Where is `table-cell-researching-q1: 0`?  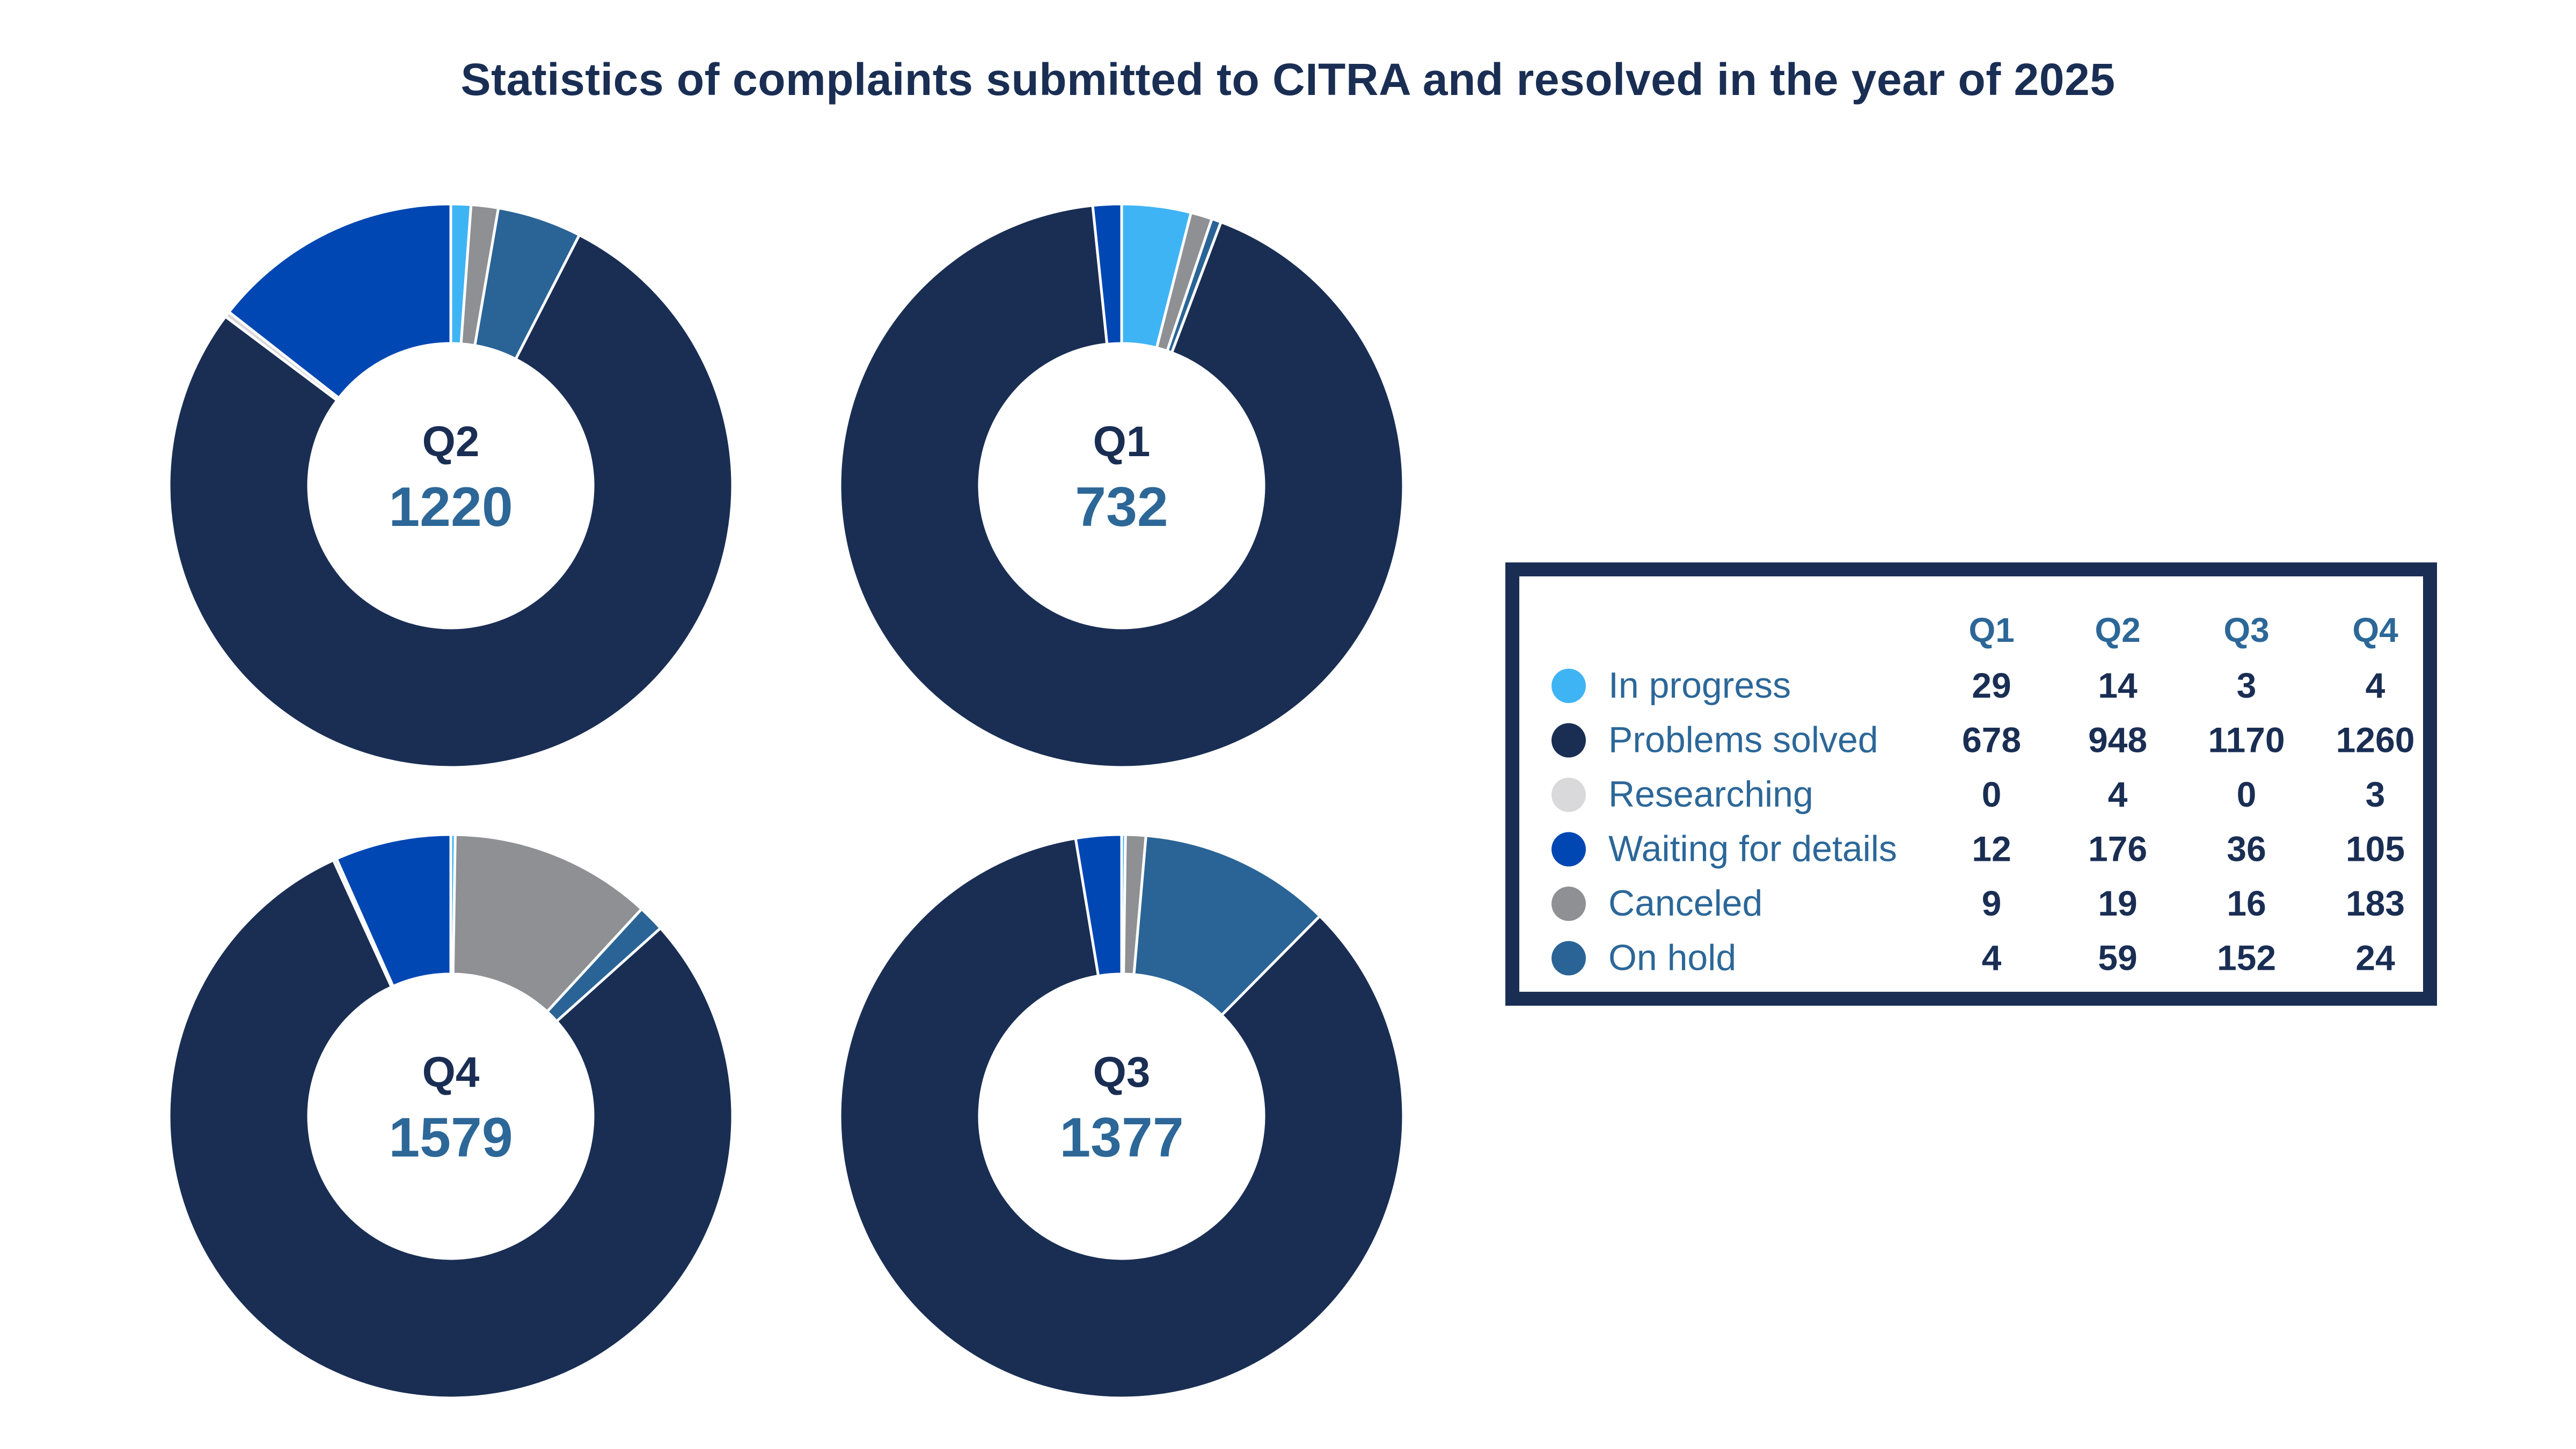
table-cell-researching-q1: 0 is located at coordinates (1992, 794).